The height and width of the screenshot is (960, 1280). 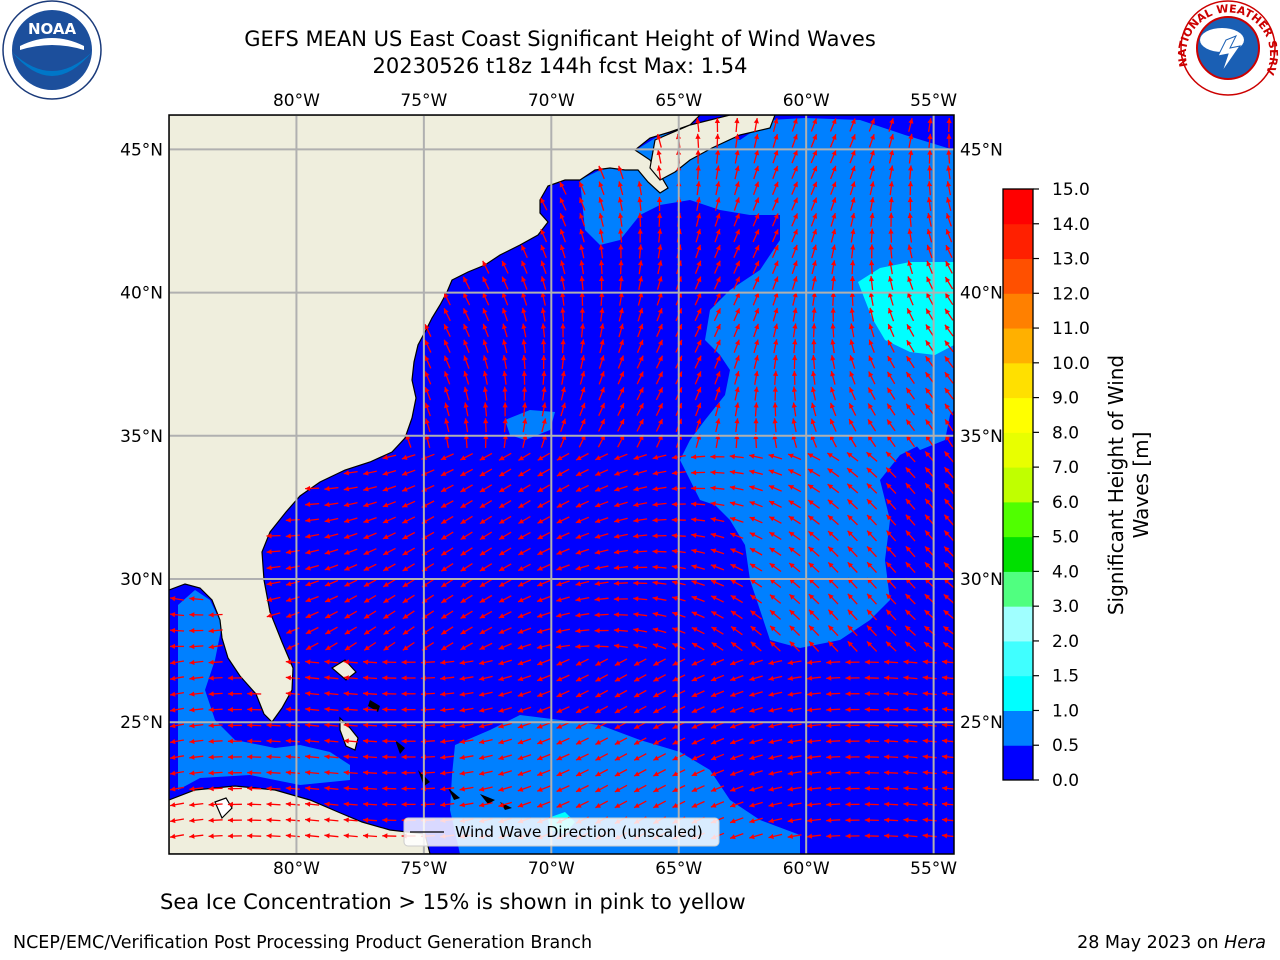 I want to click on colorbar-tick-label: 11.0, so click(x=1071, y=329).